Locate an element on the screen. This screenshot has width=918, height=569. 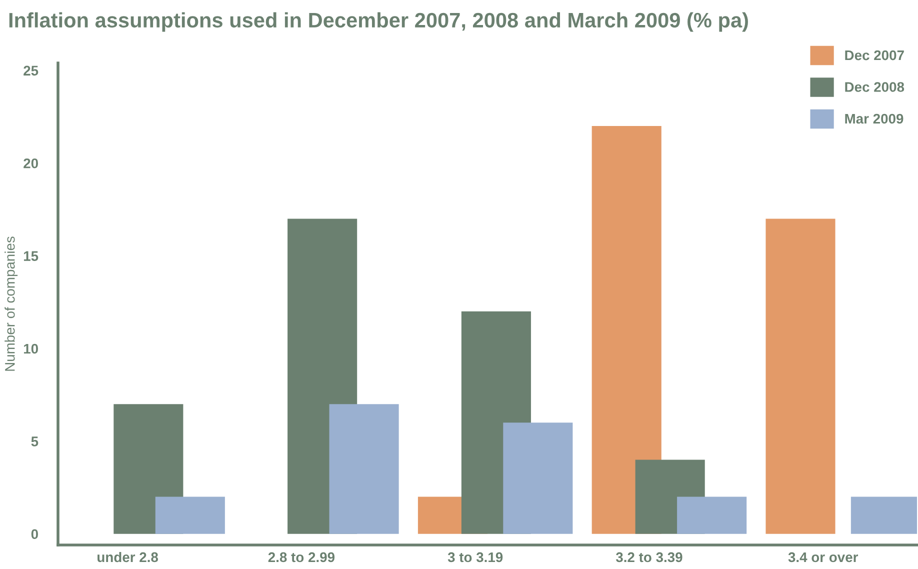
x-tick-label: 3.4 or over is located at coordinates (823, 557).